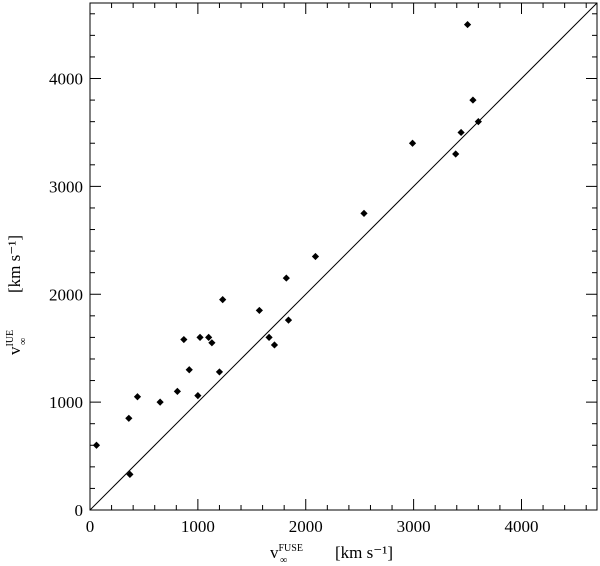 The height and width of the screenshot is (566, 600). I want to click on y-tick-label: 2000, so click(66, 294).